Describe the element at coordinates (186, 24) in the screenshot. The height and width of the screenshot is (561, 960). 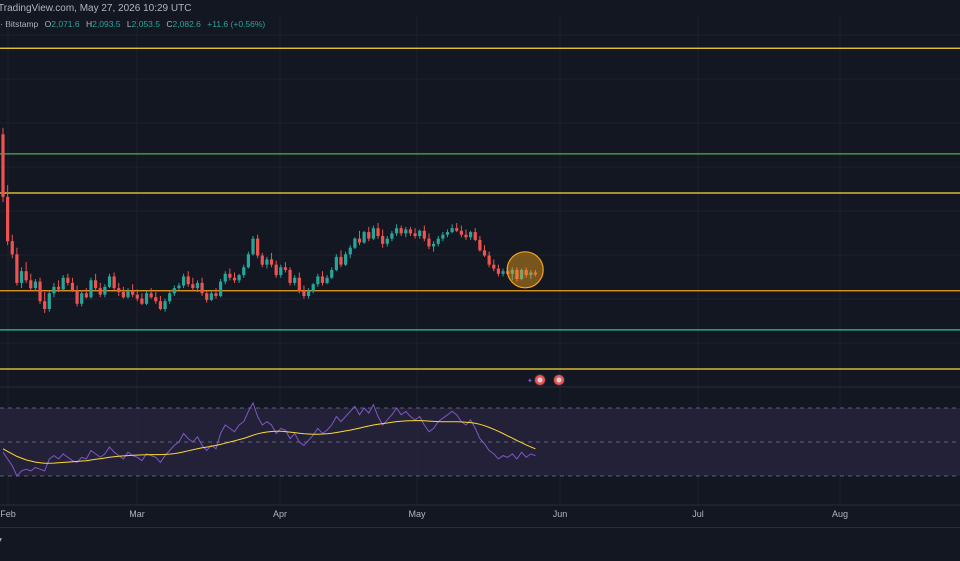
I see `close-value: 2,082.6` at that location.